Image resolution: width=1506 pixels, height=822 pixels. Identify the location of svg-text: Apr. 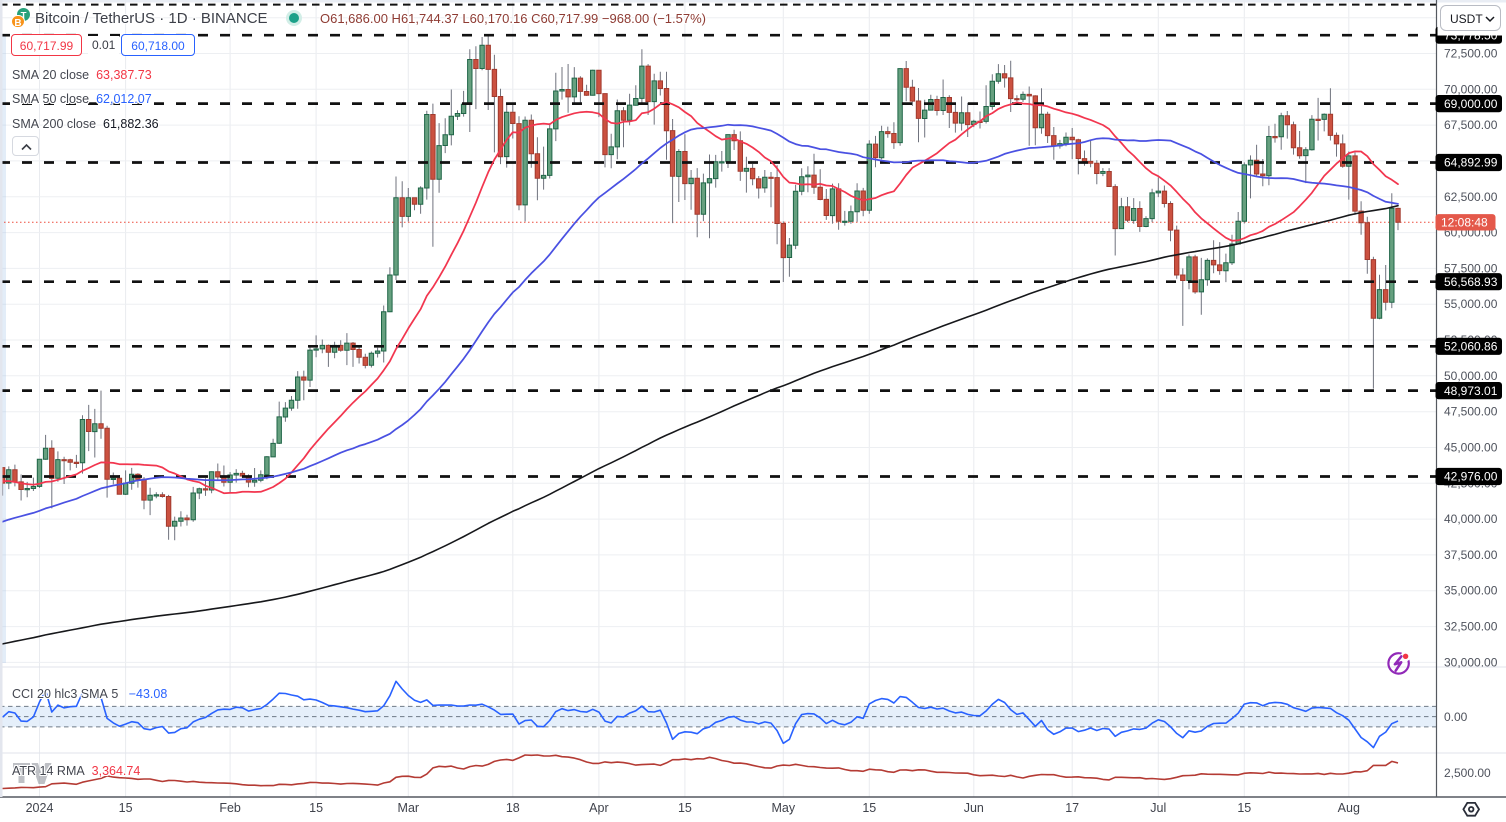
(598, 808).